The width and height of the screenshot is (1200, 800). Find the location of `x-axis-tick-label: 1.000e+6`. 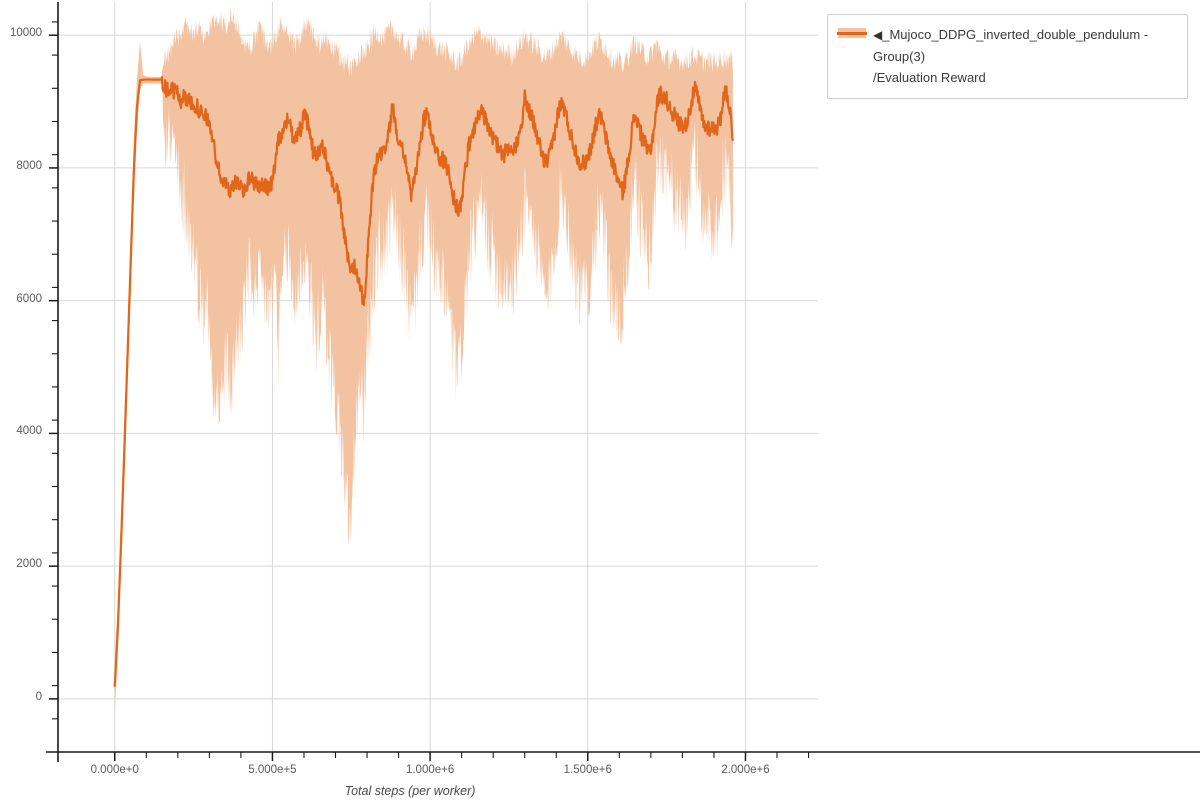

x-axis-tick-label: 1.000e+6 is located at coordinates (430, 770).